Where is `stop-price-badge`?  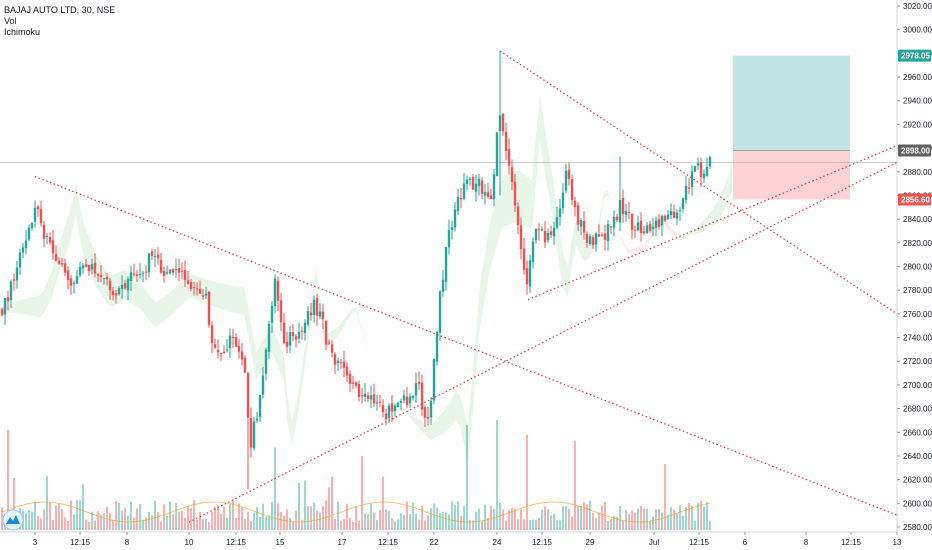
stop-price-badge is located at coordinates (914, 199).